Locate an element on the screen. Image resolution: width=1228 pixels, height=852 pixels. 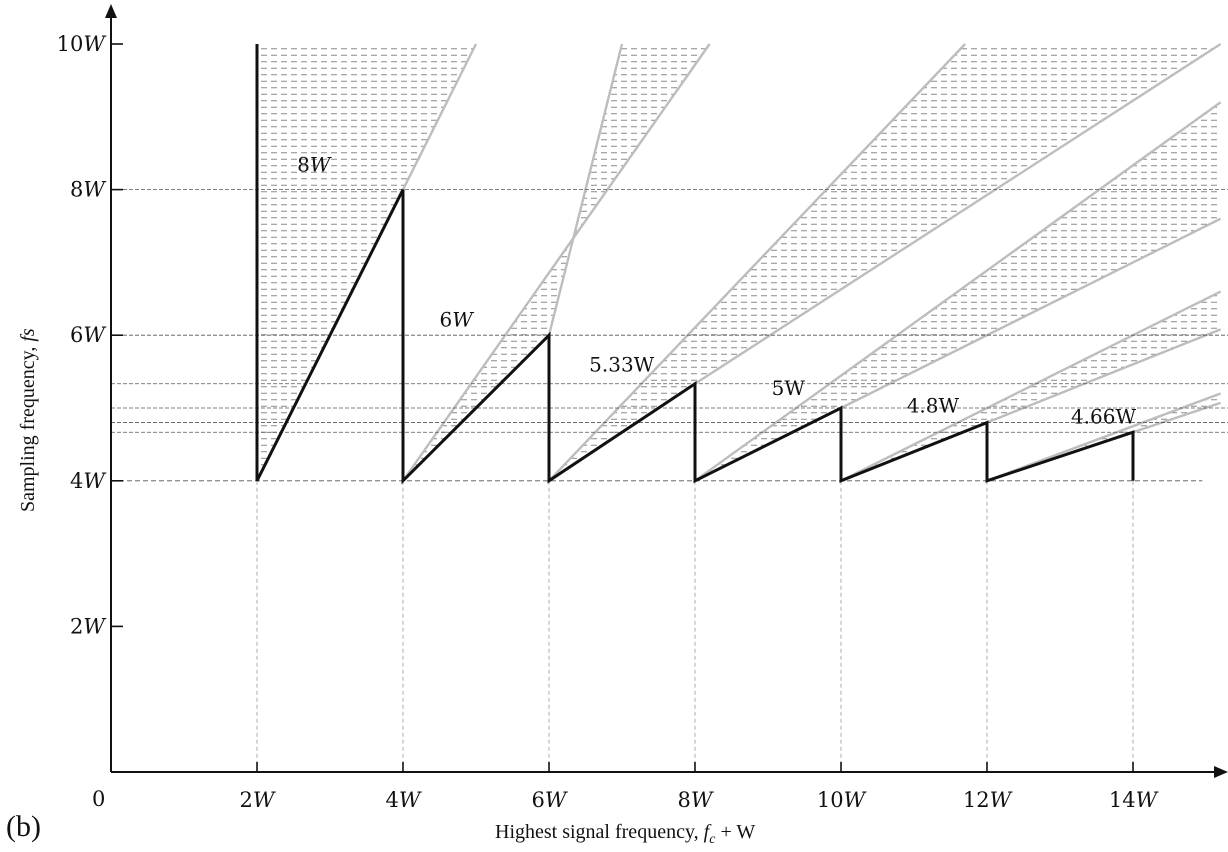
y-tick-label-5: 10W is located at coordinates (82, 44).